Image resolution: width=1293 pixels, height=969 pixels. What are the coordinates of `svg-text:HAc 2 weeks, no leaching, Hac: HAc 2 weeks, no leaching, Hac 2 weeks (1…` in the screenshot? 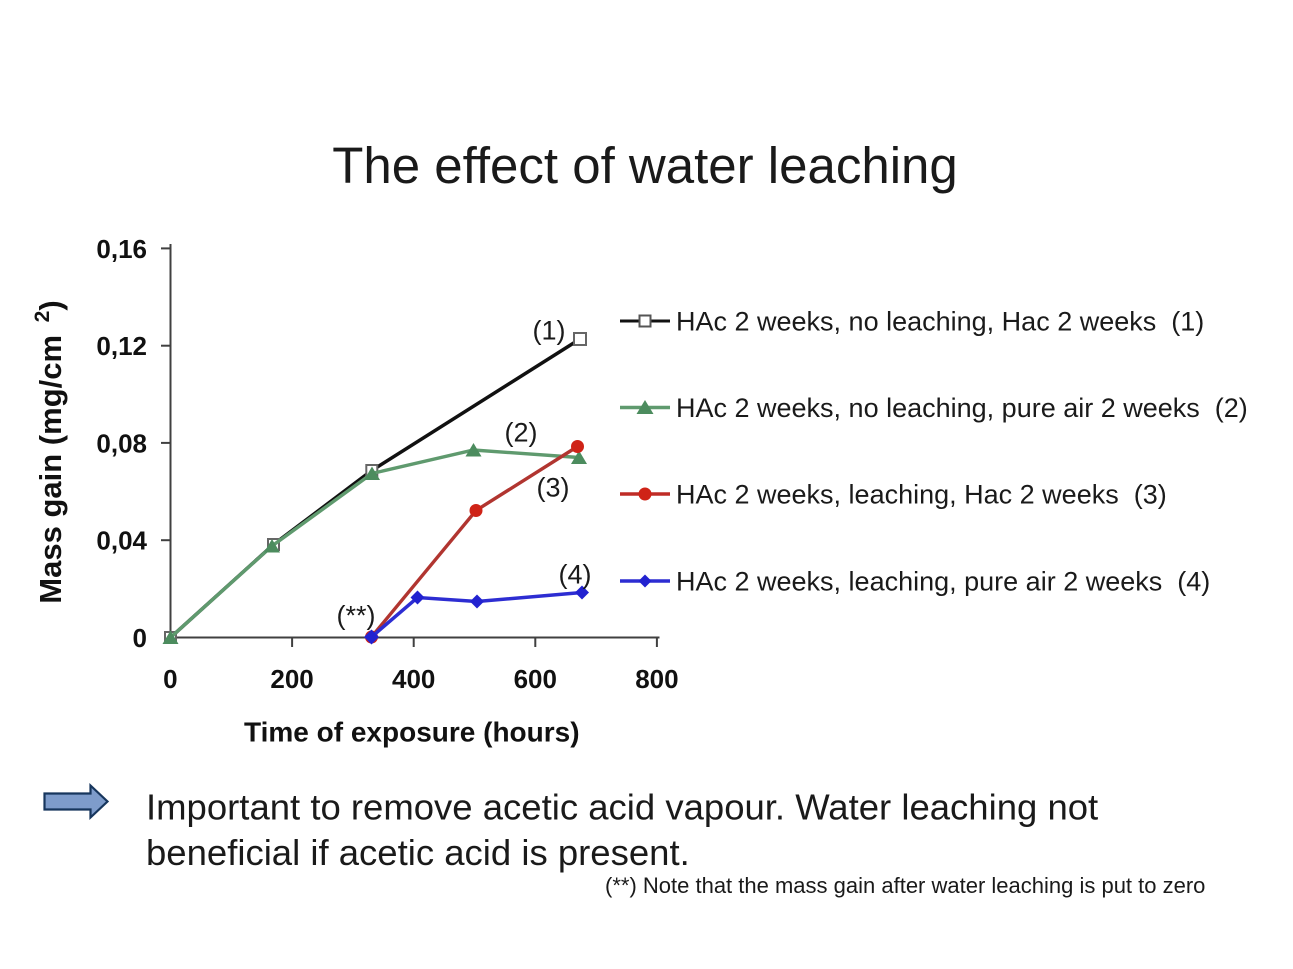 It's located at (940, 322).